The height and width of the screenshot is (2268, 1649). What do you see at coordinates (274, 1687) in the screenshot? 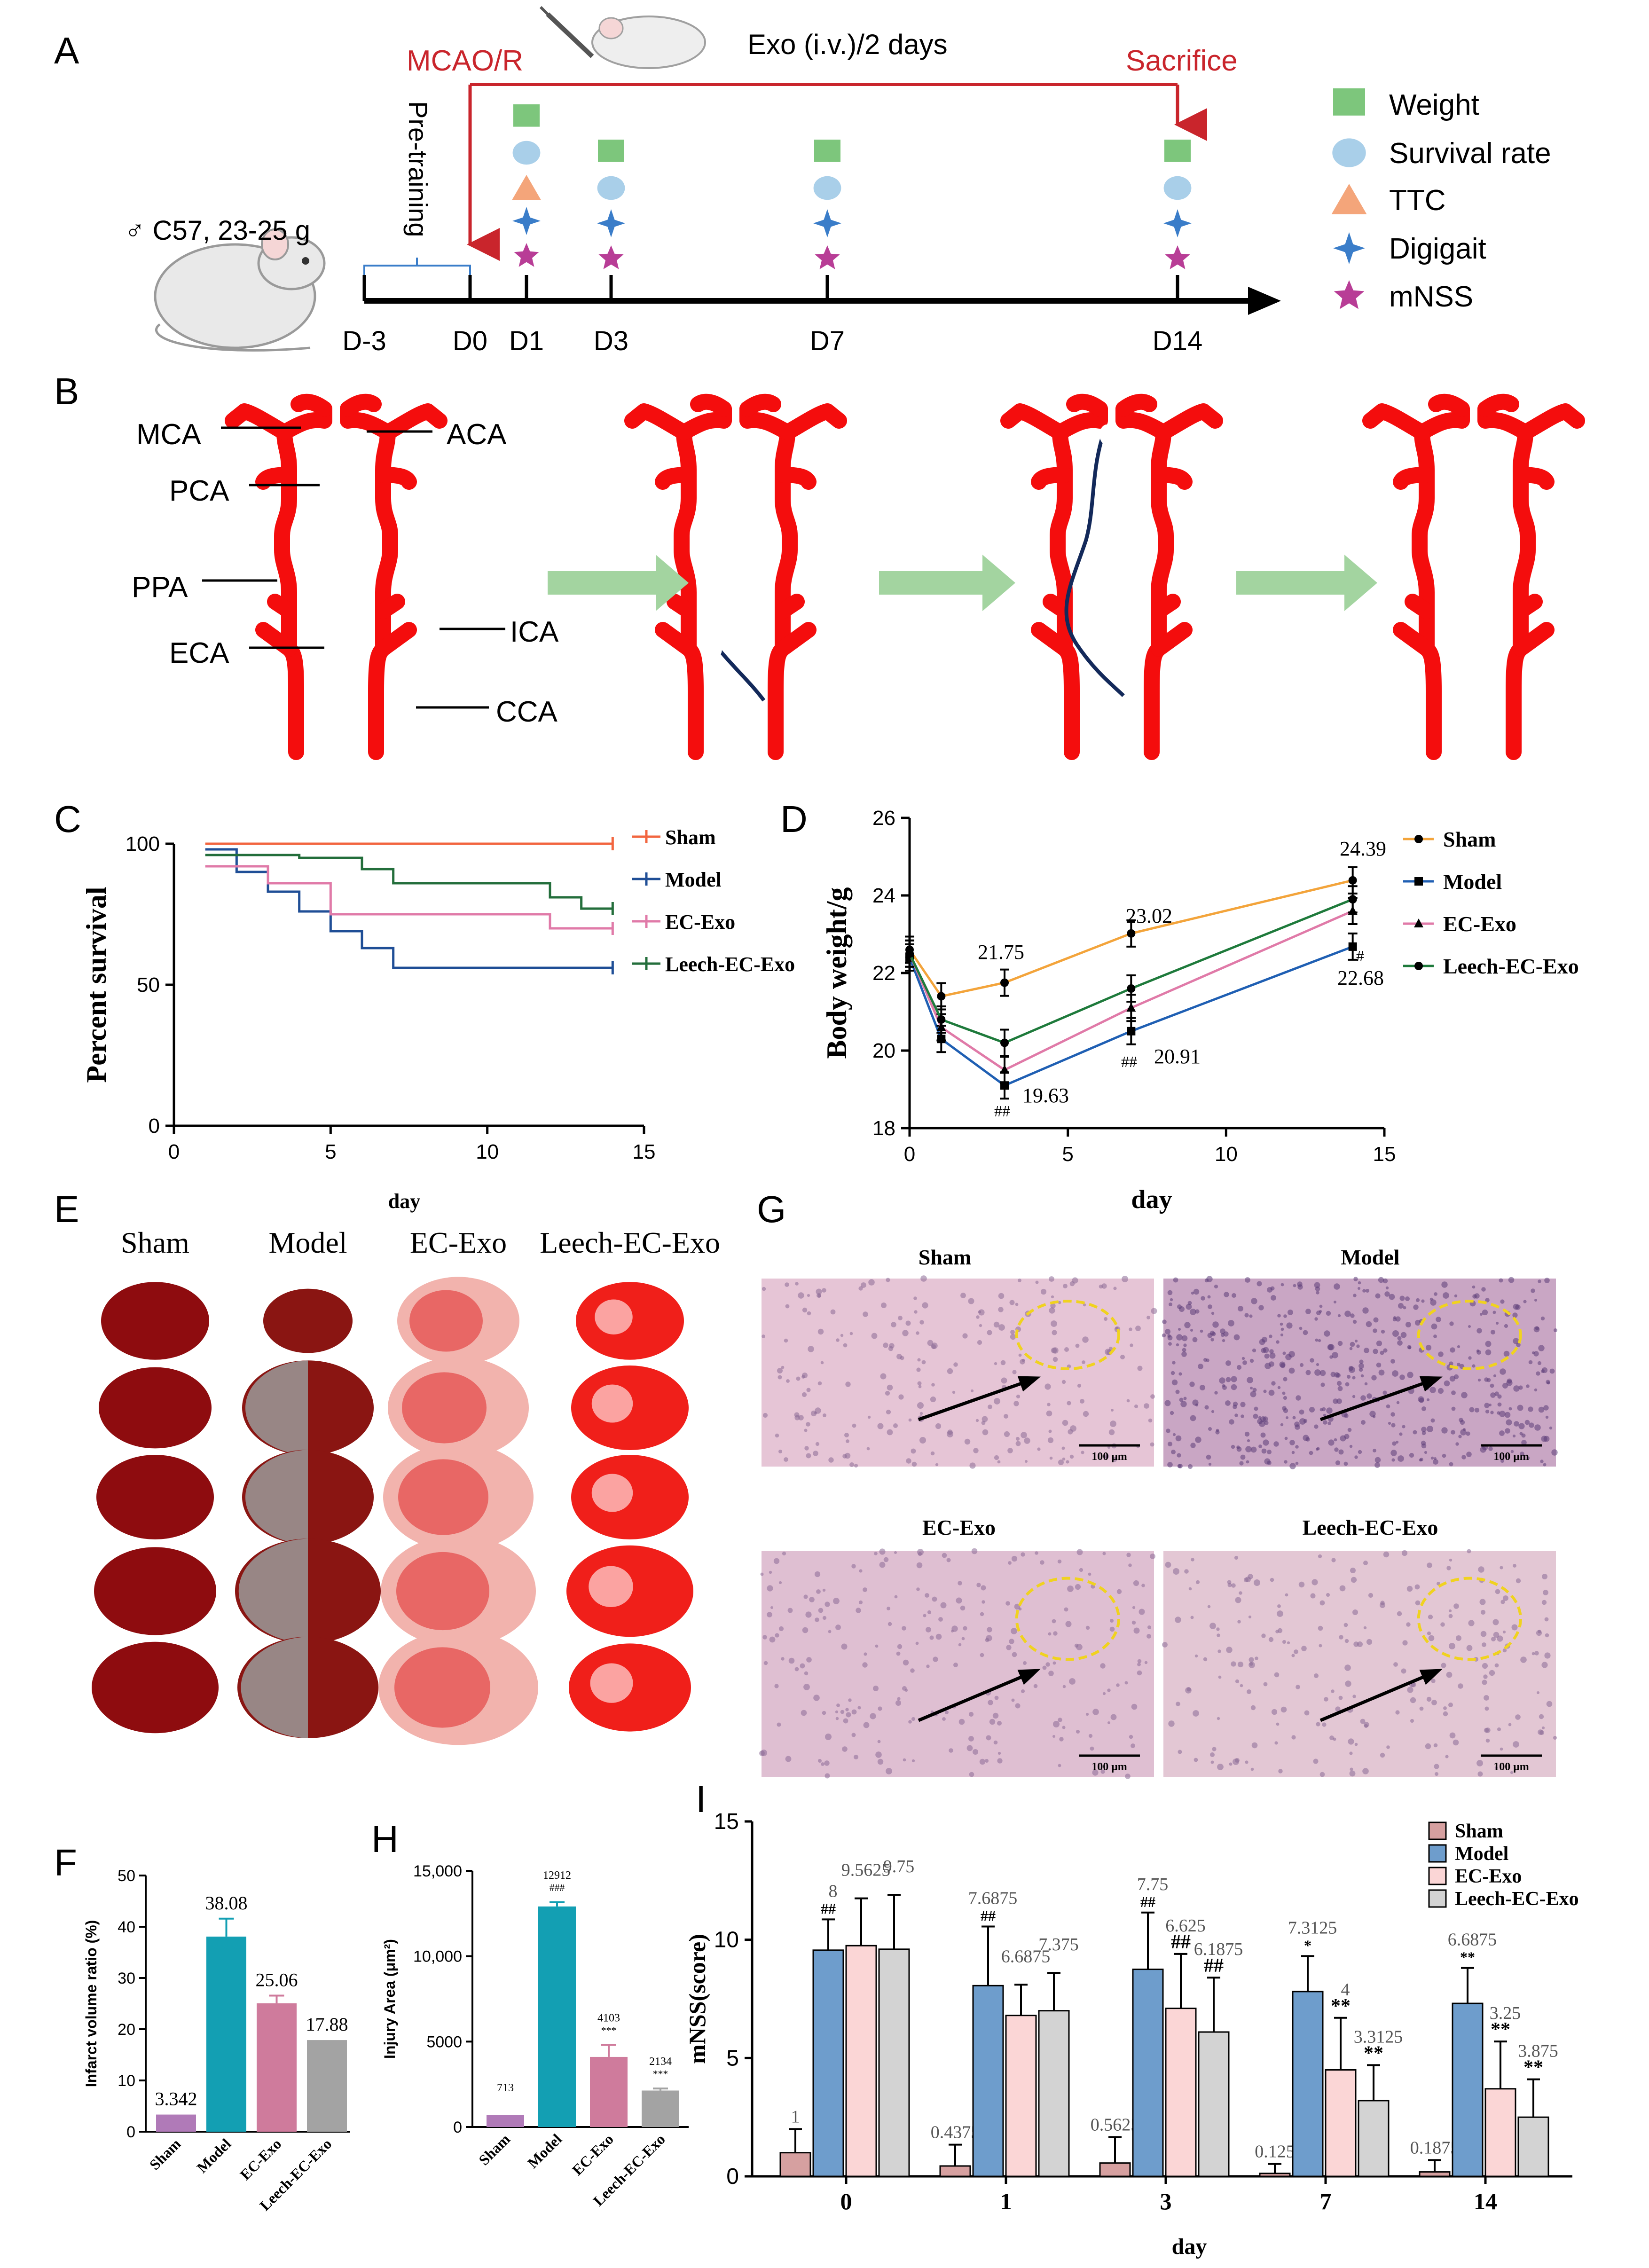
I see `infarct-area` at bounding box center [274, 1687].